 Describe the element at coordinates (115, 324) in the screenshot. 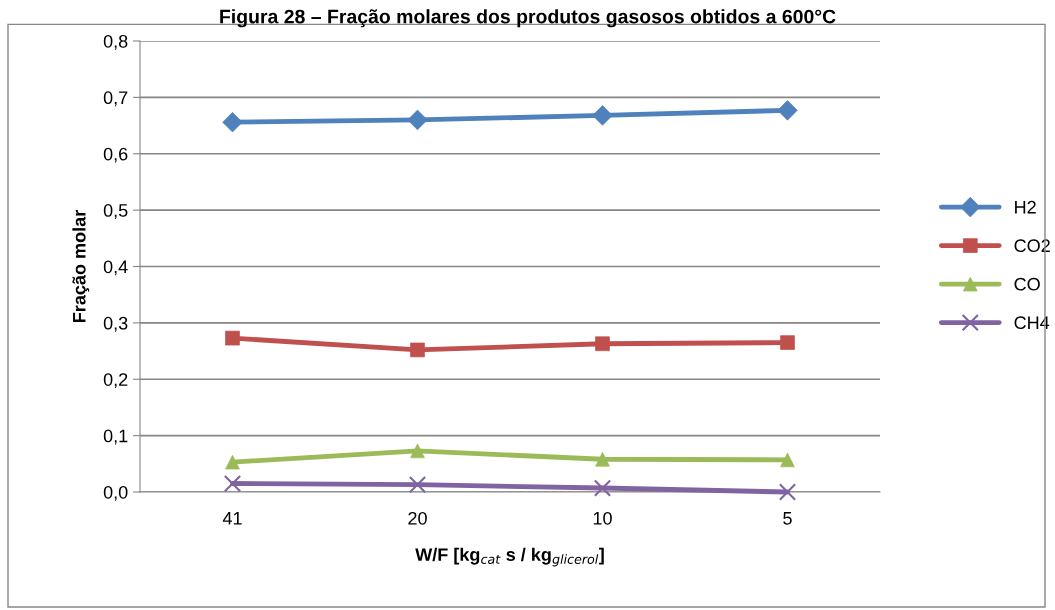

I see `y-tick-label: 0,3` at that location.